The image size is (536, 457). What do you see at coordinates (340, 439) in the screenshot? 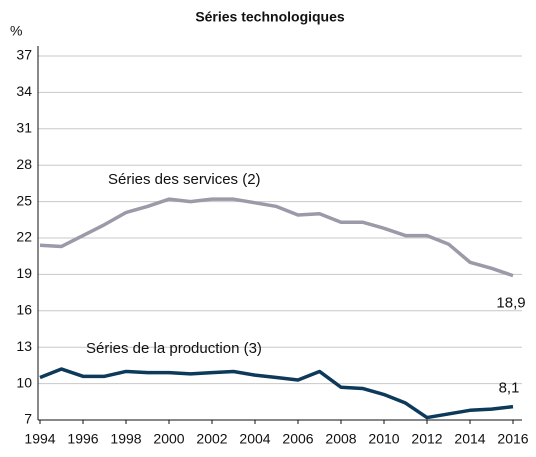
I see `x-tick-label: 2008` at bounding box center [340, 439].